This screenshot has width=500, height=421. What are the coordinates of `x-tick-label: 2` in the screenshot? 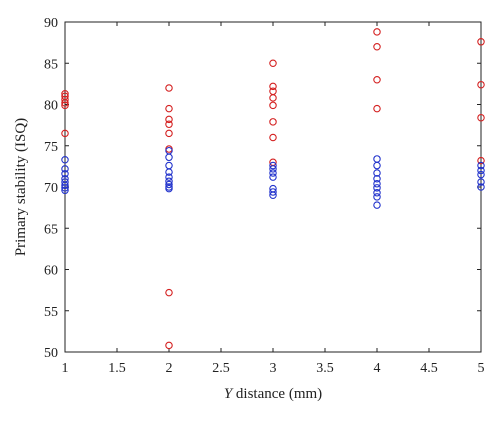 It's located at (169, 368).